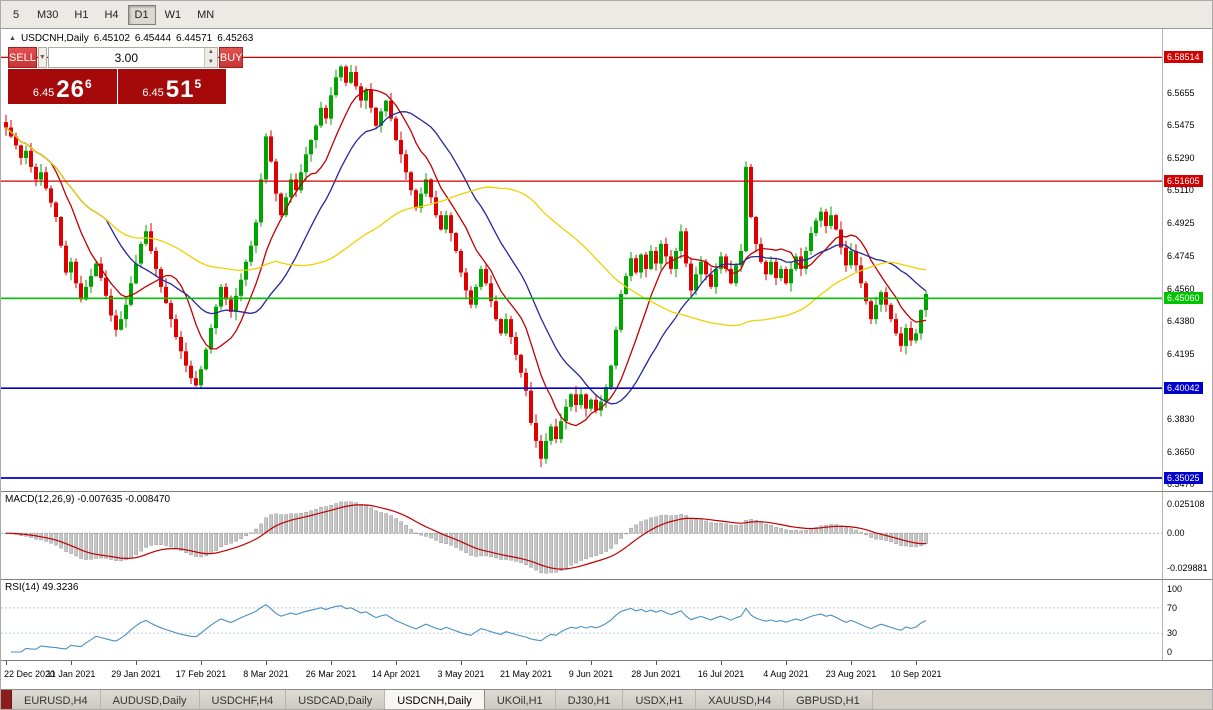 The width and height of the screenshot is (1213, 710). Describe the element at coordinates (88, 84) in the screenshot. I see `bid-price-pip: 6` at that location.